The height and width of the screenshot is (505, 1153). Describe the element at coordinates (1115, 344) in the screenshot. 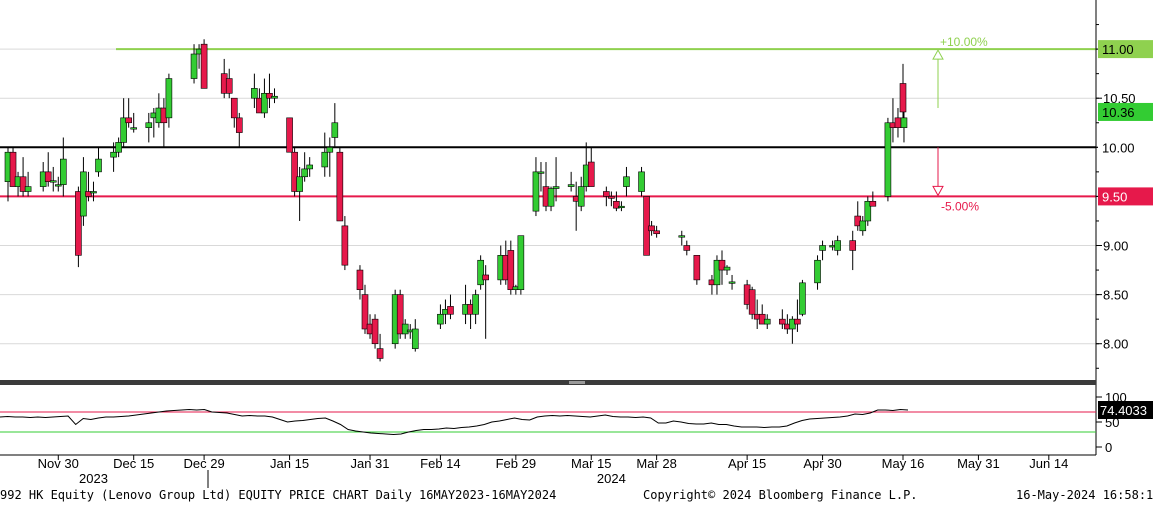

I see `price-tick-label: 8.00` at that location.